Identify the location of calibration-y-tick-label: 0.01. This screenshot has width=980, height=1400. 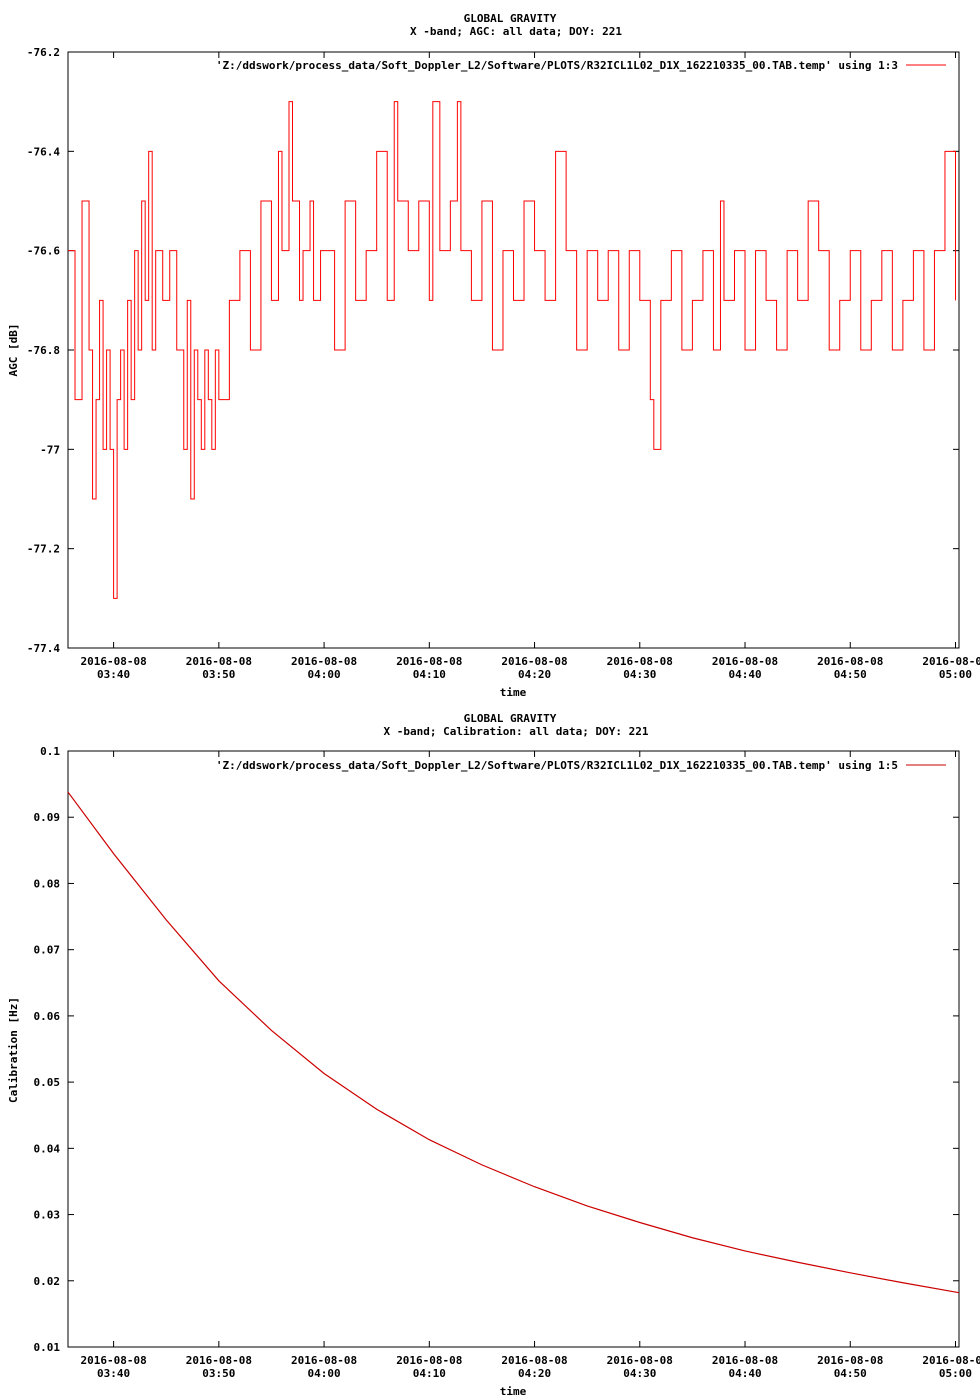
(47, 1347).